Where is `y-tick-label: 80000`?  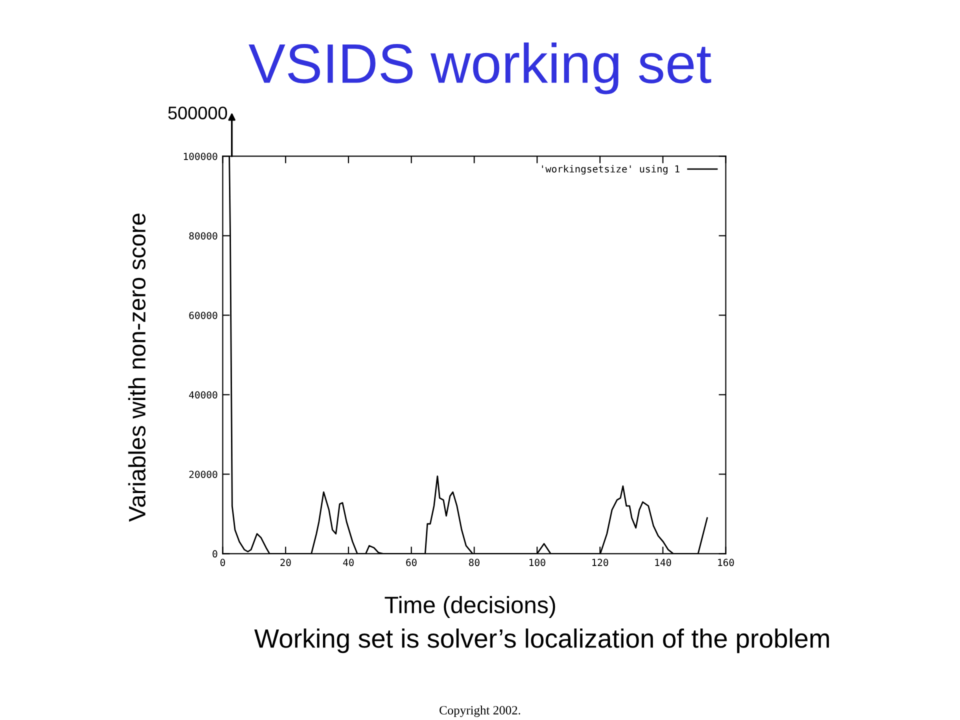 y-tick-label: 80000 is located at coordinates (203, 236).